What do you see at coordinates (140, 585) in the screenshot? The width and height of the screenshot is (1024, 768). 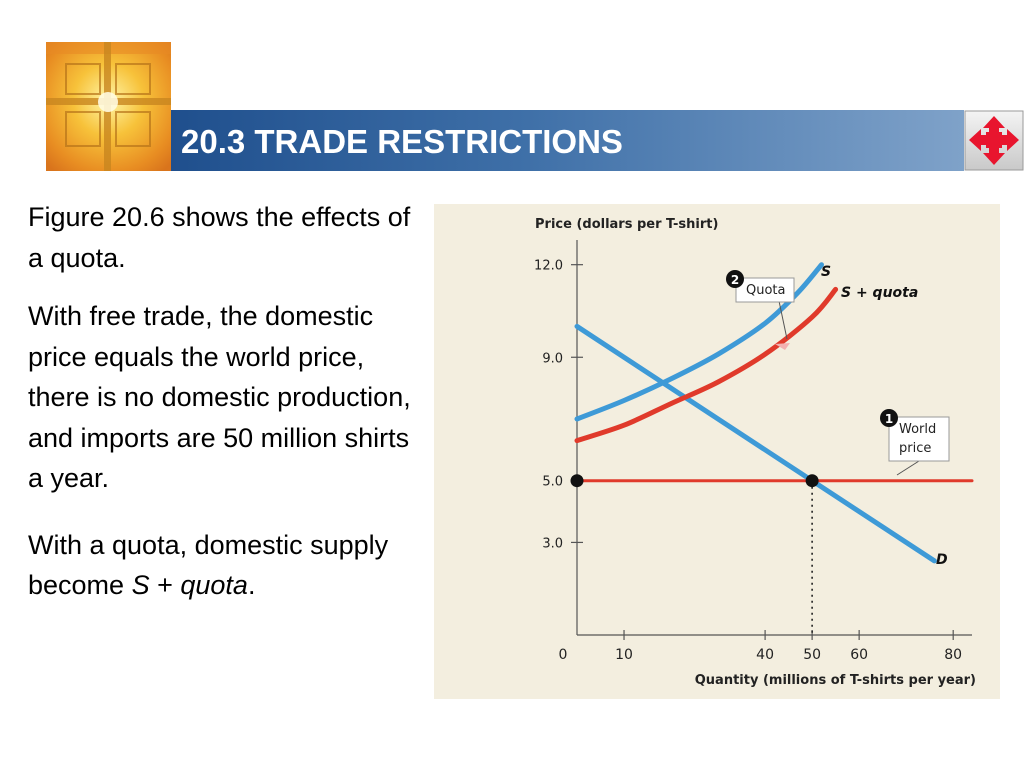 I see `p3-s: S` at bounding box center [140, 585].